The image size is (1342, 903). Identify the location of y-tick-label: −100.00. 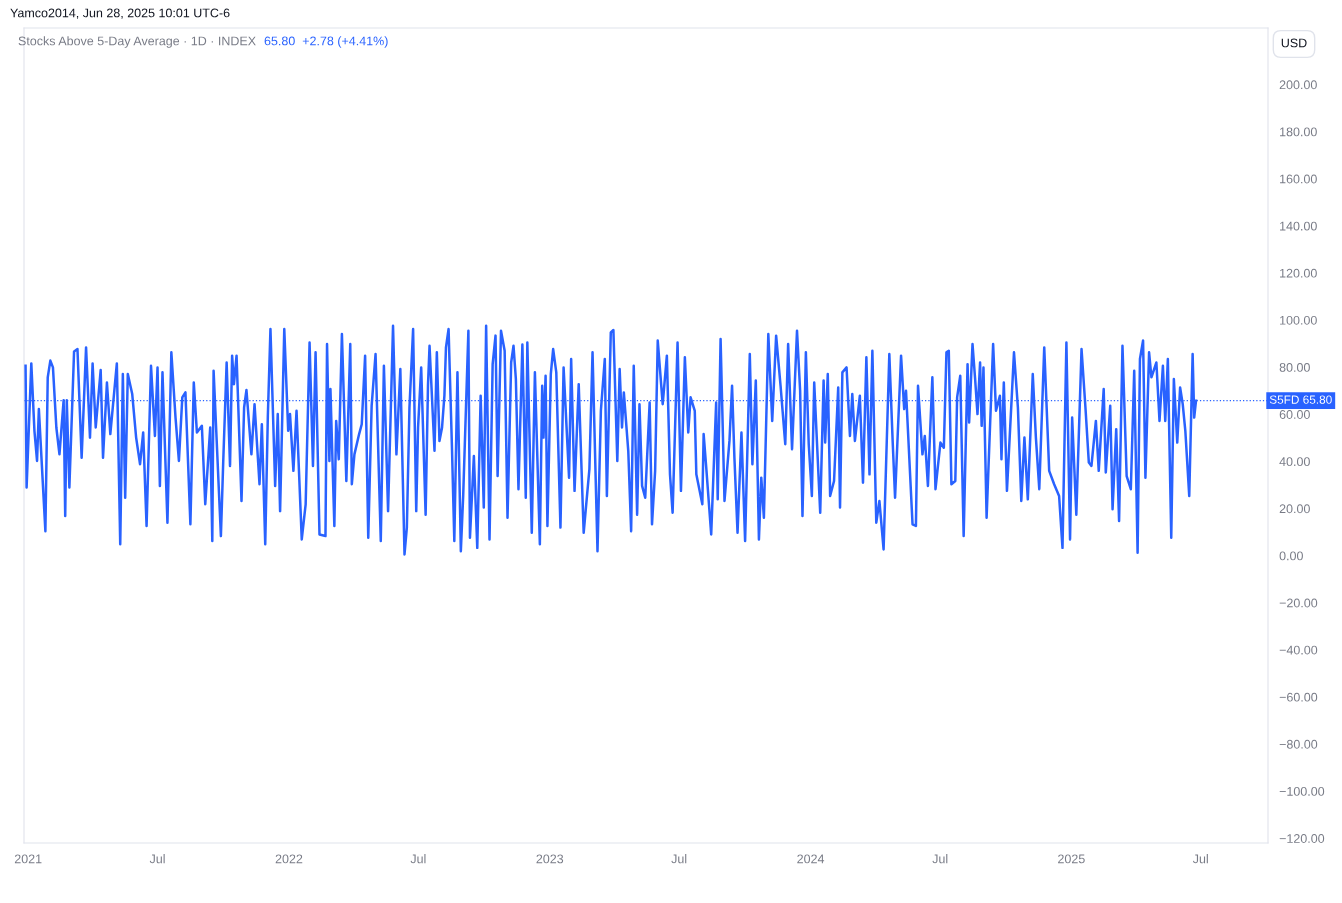
(1302, 791).